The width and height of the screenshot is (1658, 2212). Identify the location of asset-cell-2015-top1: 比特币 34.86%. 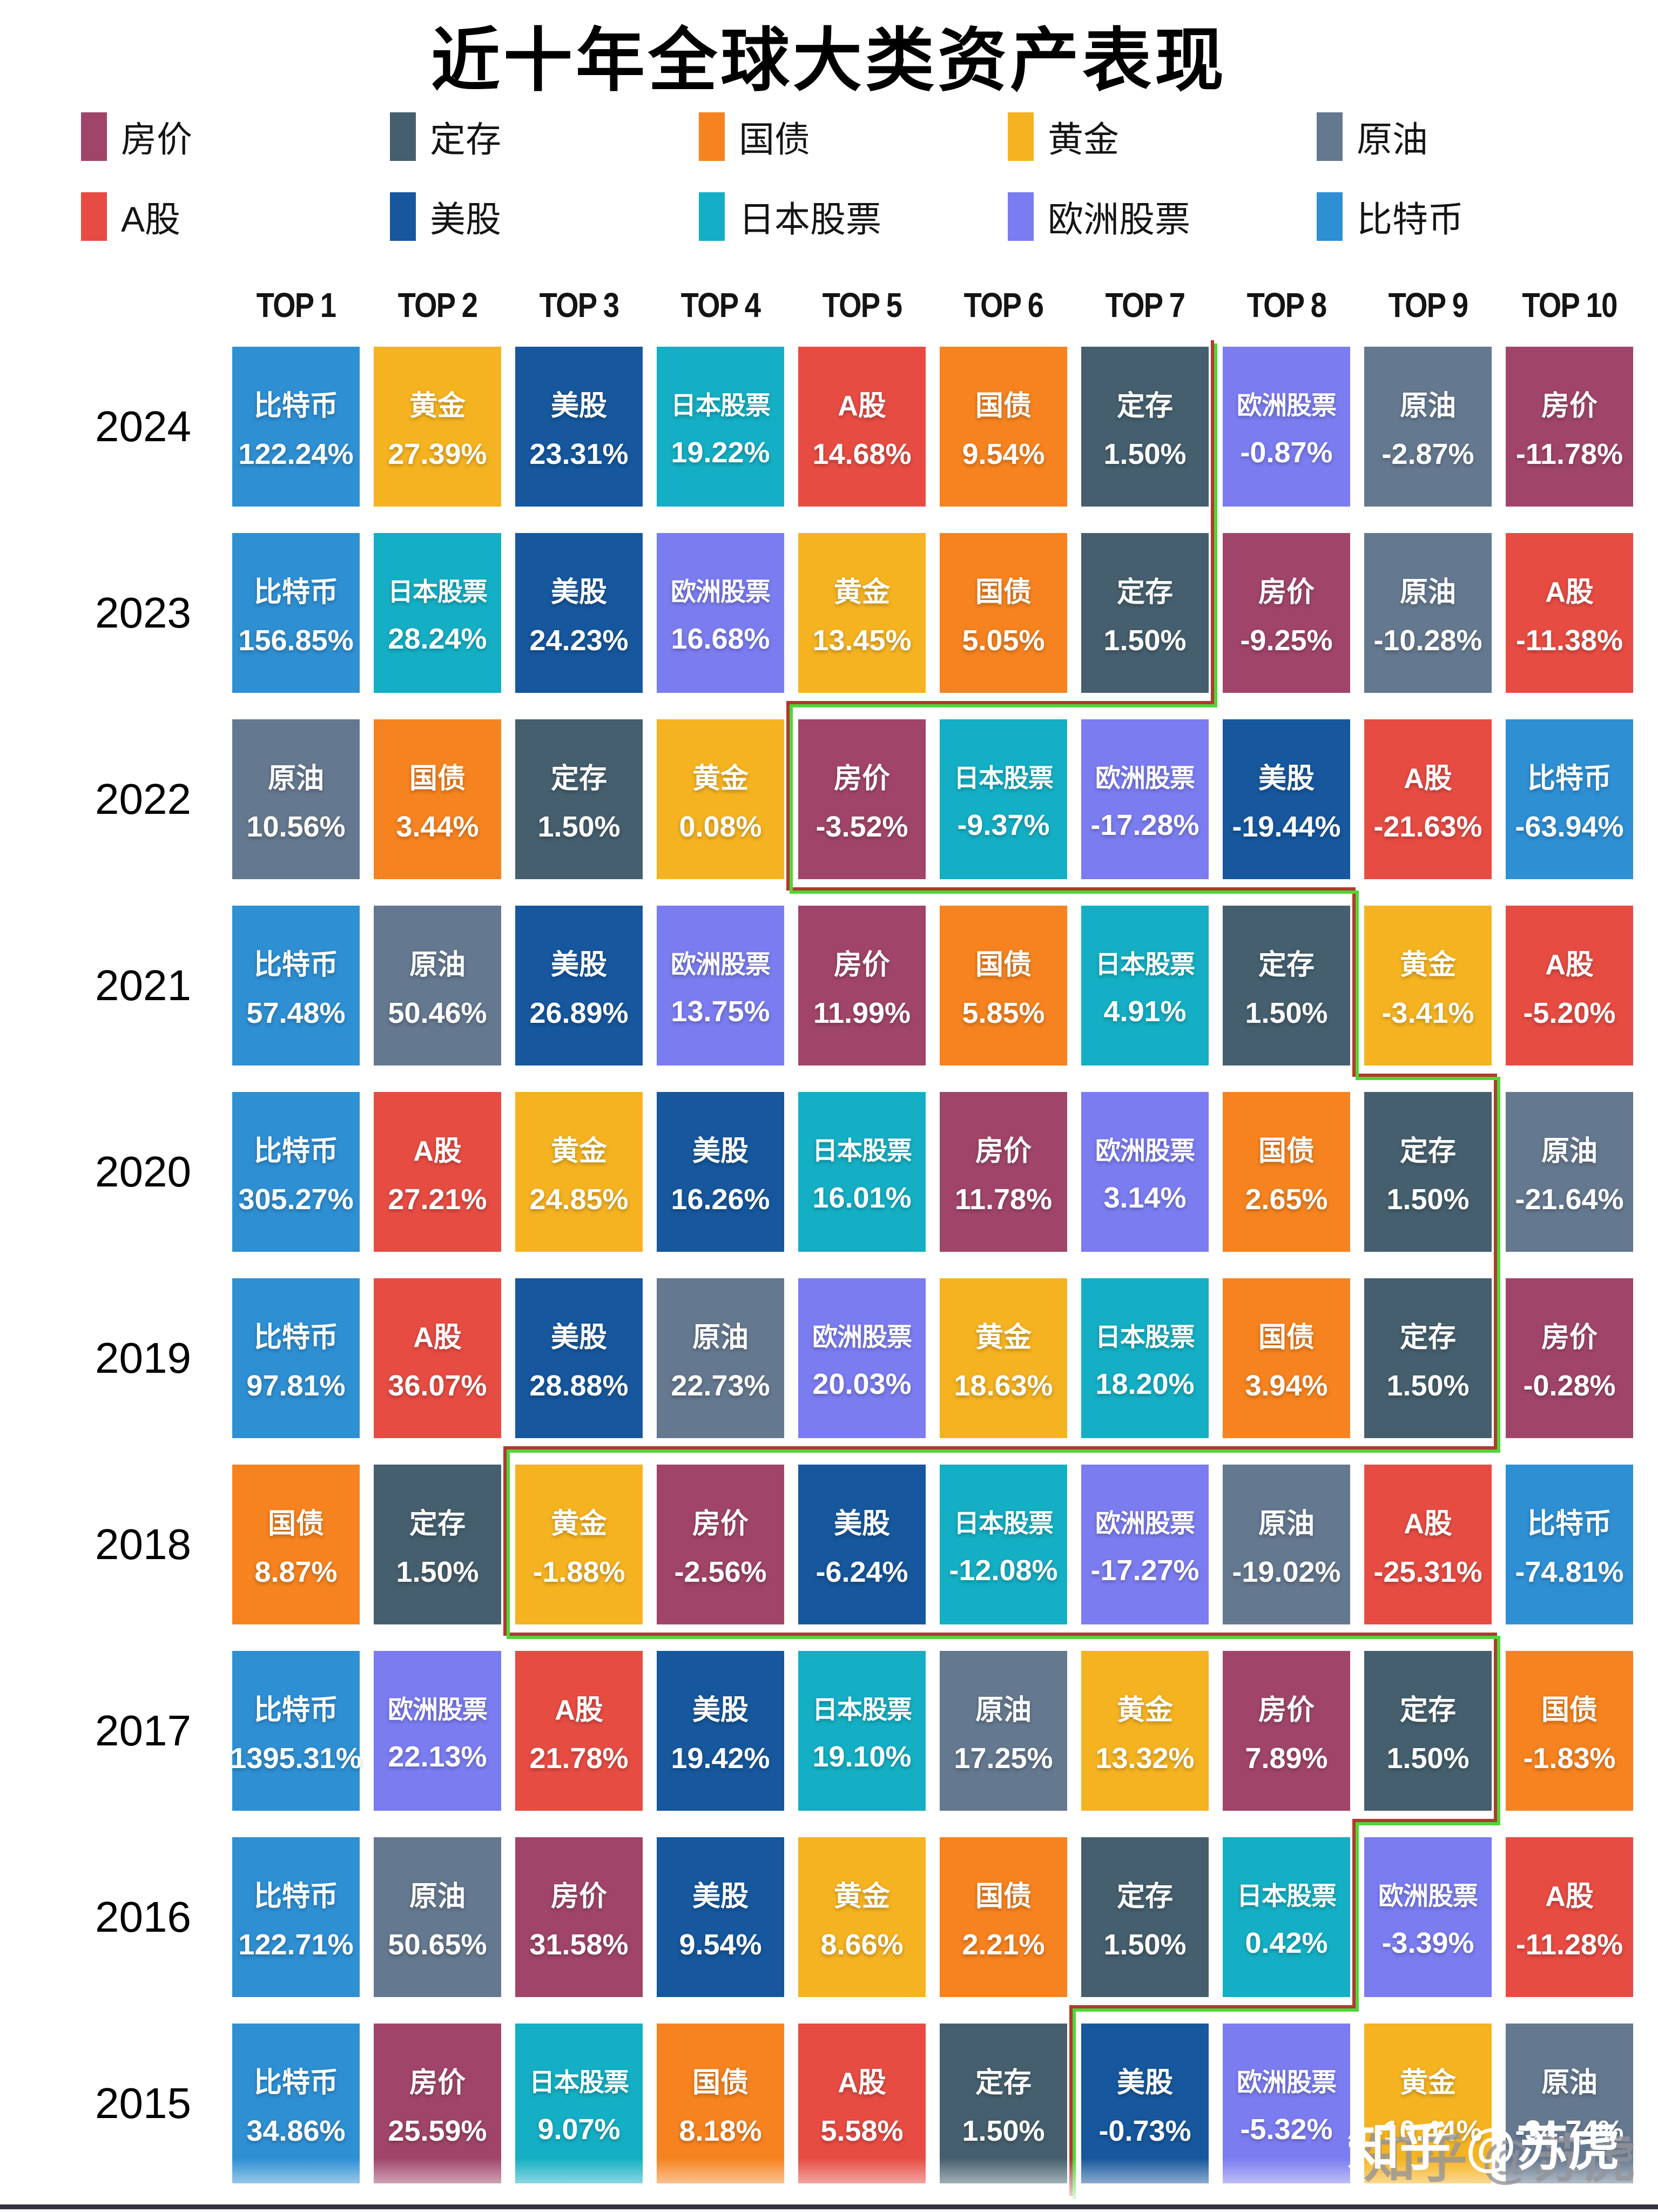
(296, 2103).